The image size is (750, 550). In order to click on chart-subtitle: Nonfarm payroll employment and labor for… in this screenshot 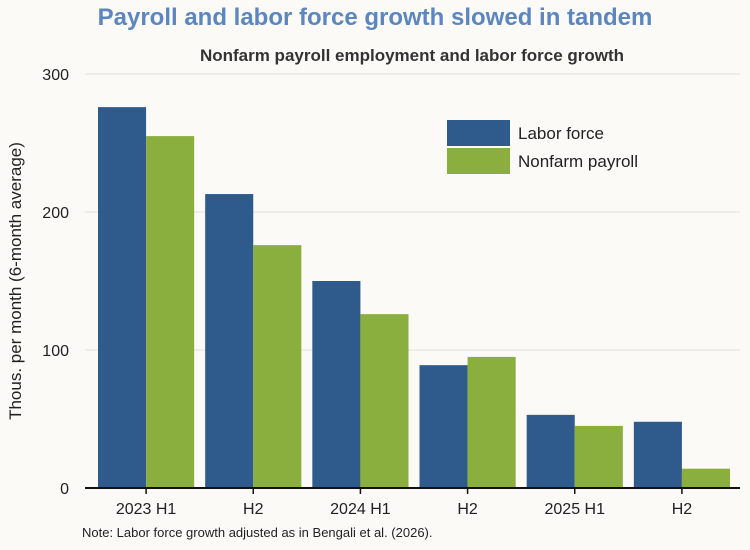, I will do `click(412, 55)`.